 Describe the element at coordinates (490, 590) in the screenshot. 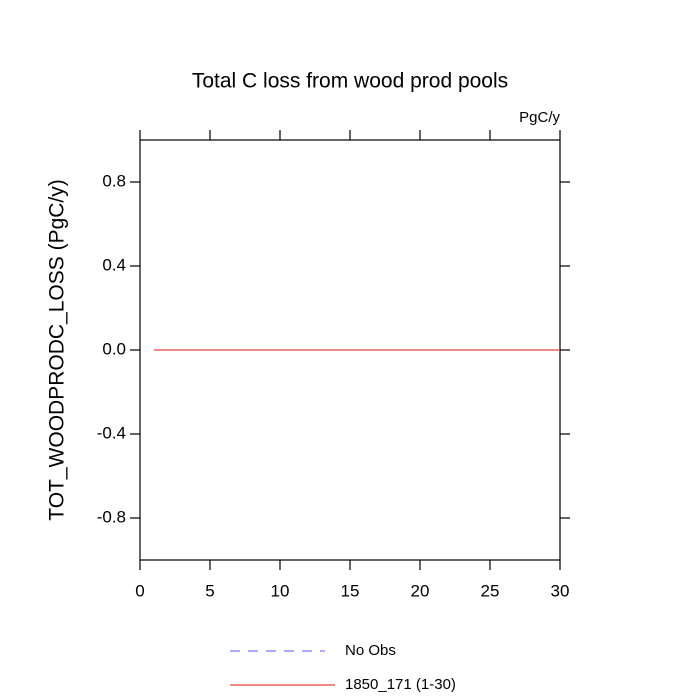

I see `x-tick-label: 25` at that location.